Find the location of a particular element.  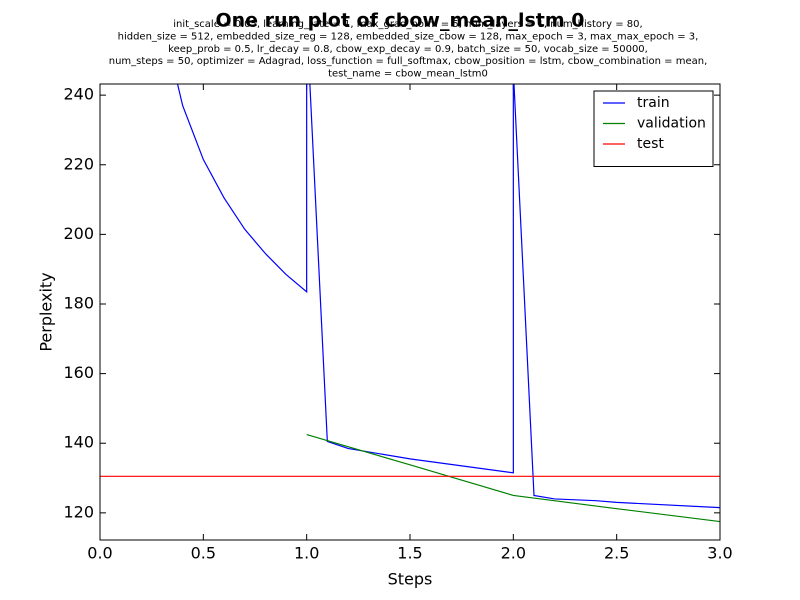

y-tick-label: 200 is located at coordinates (78, 233).